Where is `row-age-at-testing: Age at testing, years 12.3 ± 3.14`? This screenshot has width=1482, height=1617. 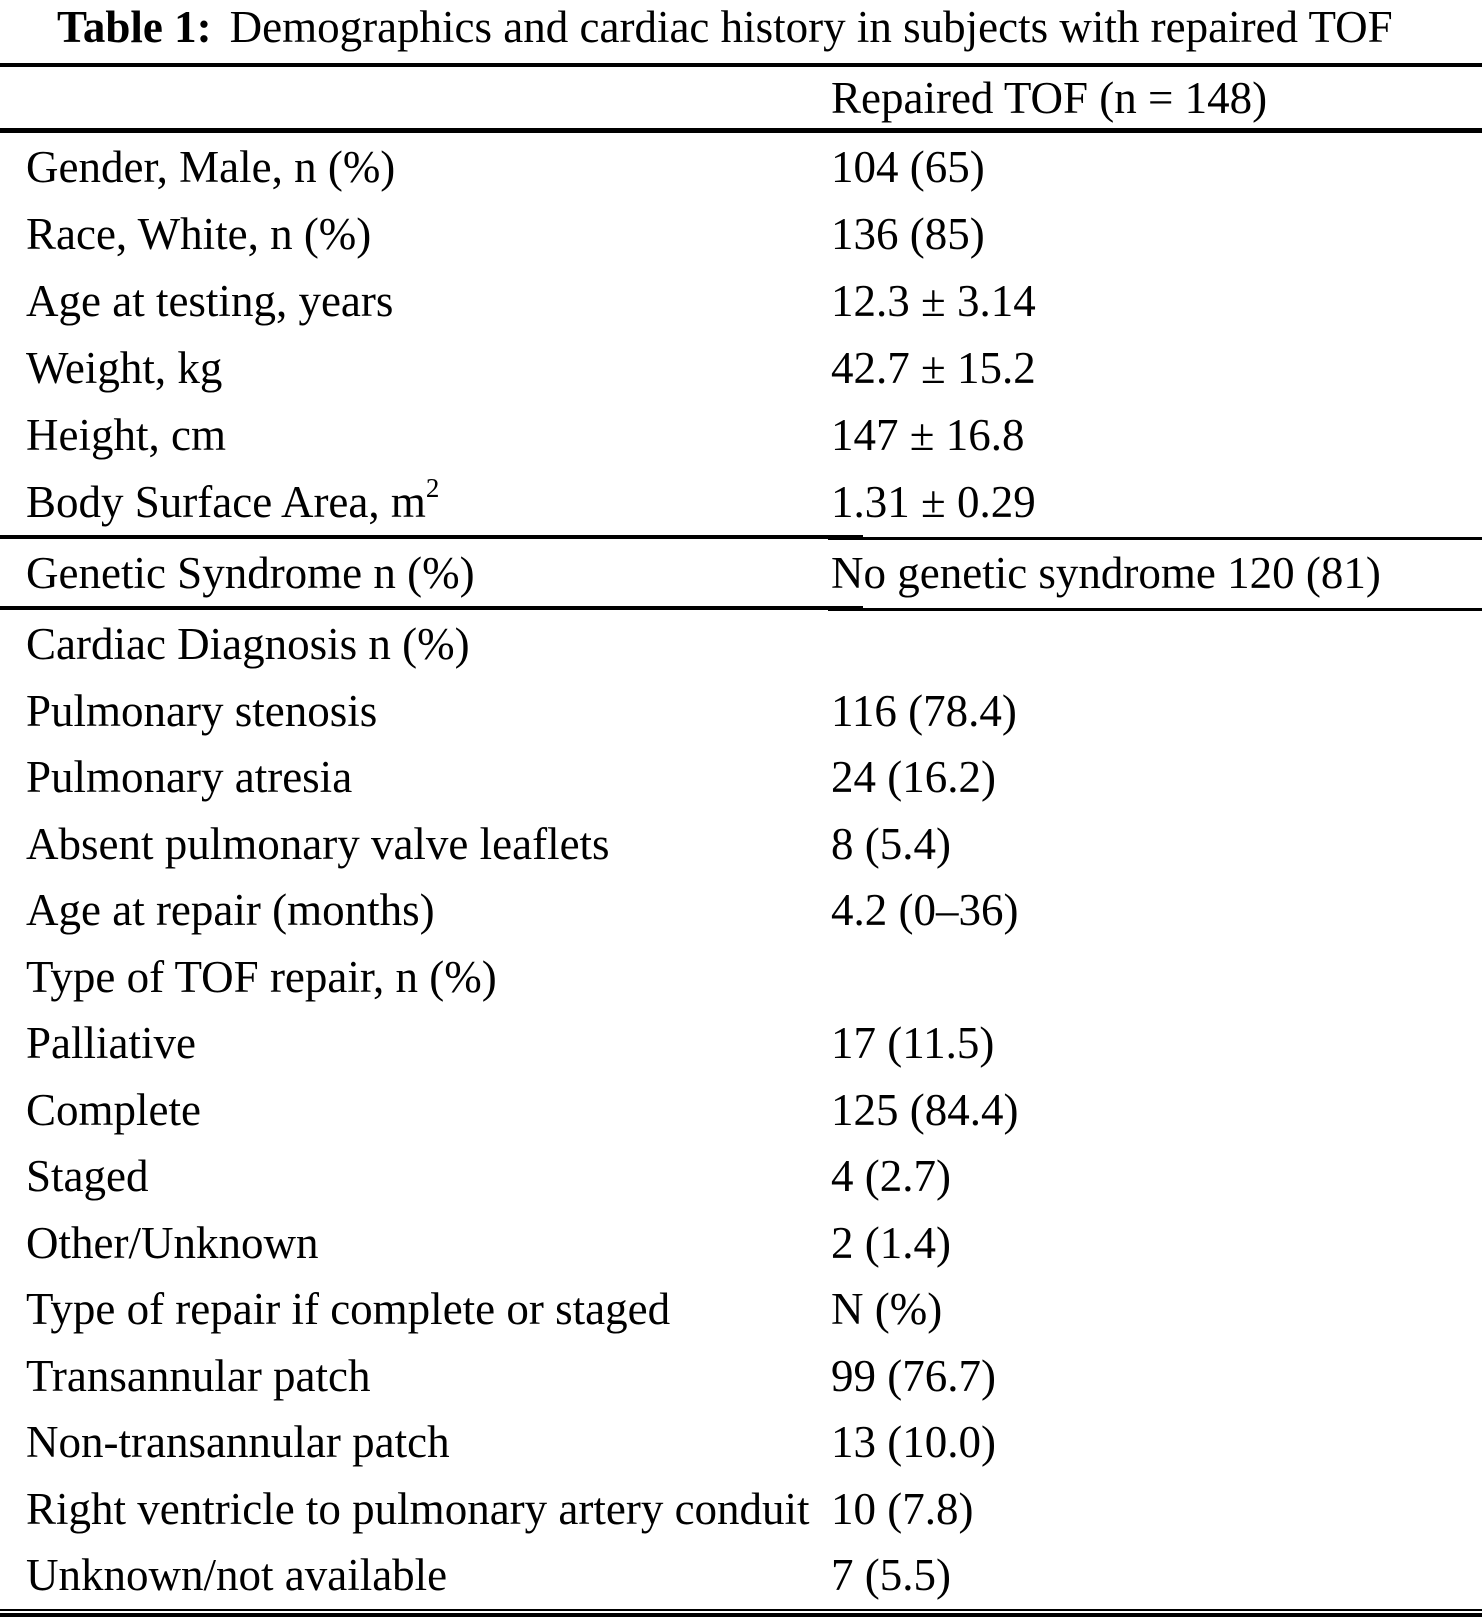
row-age-at-testing: Age at testing, years 12.3 ± 3.14 is located at coordinates (741, 300).